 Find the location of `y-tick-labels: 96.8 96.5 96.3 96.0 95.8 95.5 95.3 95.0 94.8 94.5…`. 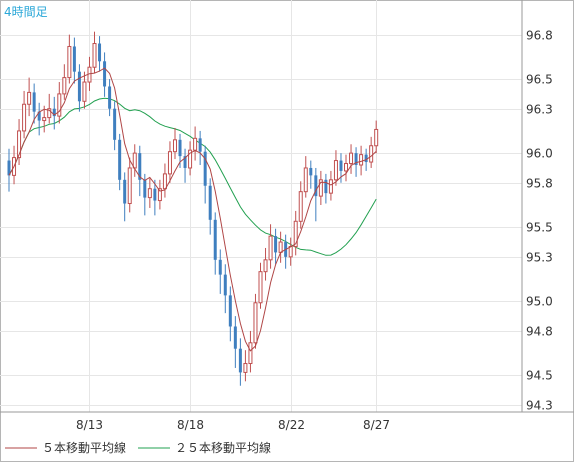

y-tick-labels: 96.8 96.5 96.3 96.0 95.8 95.5 95.3 95.0 94.8 94.5… is located at coordinates (539, 221).